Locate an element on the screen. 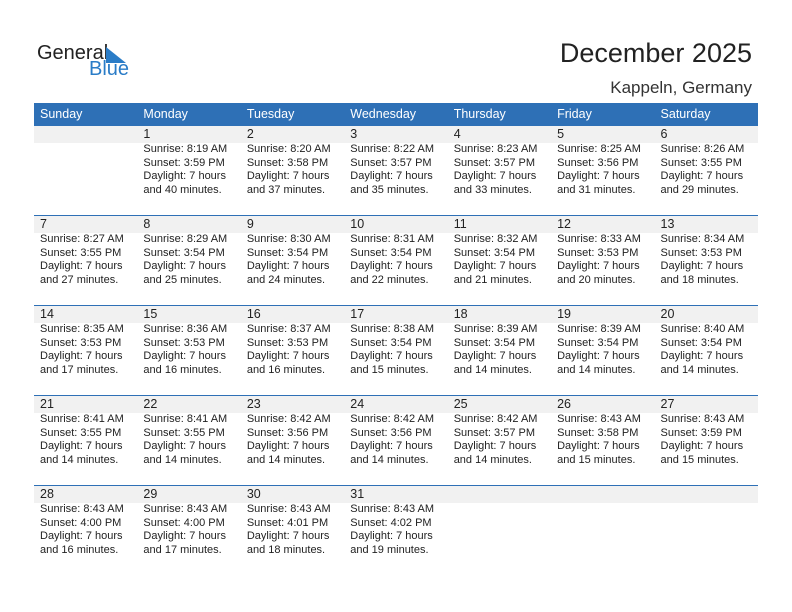  day-number: 17 is located at coordinates (357, 314).